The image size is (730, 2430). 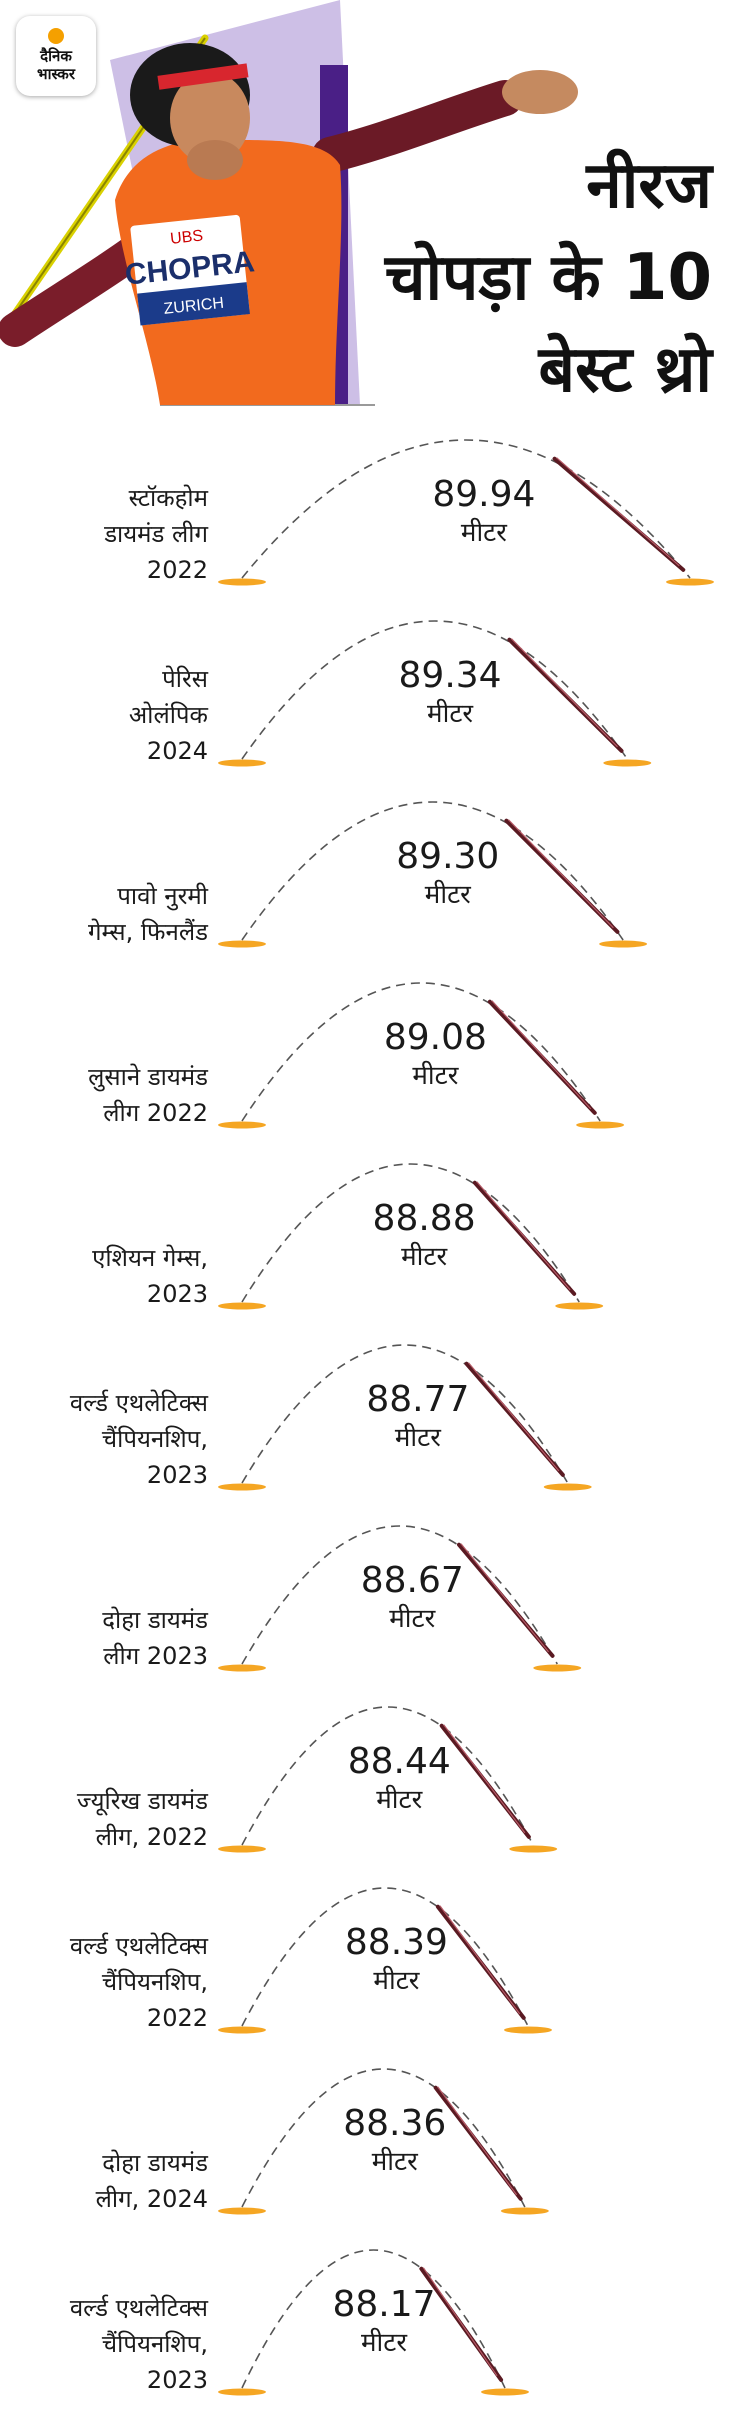 I want to click on event-label-line: ओलंपिक, so click(x=168, y=715).